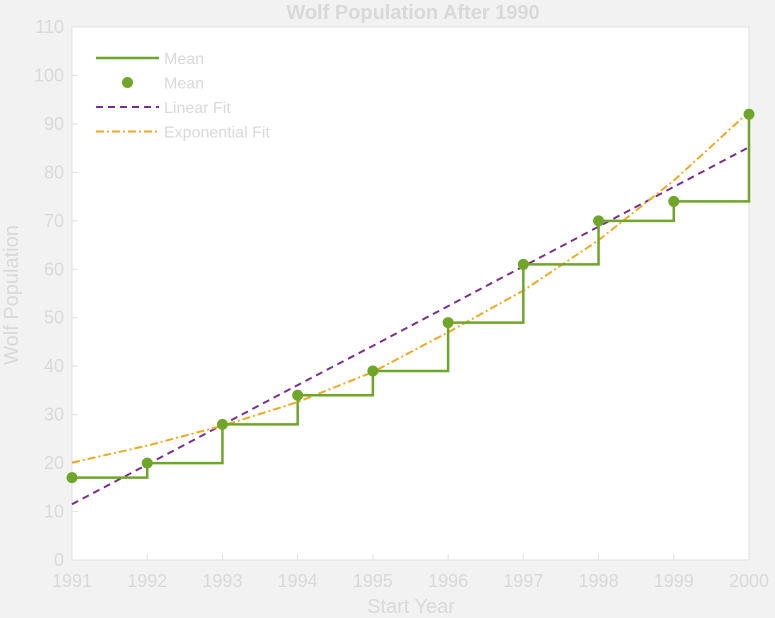 The width and height of the screenshot is (775, 618). What do you see at coordinates (54, 124) in the screenshot?
I see `y-tick-label: 90` at bounding box center [54, 124].